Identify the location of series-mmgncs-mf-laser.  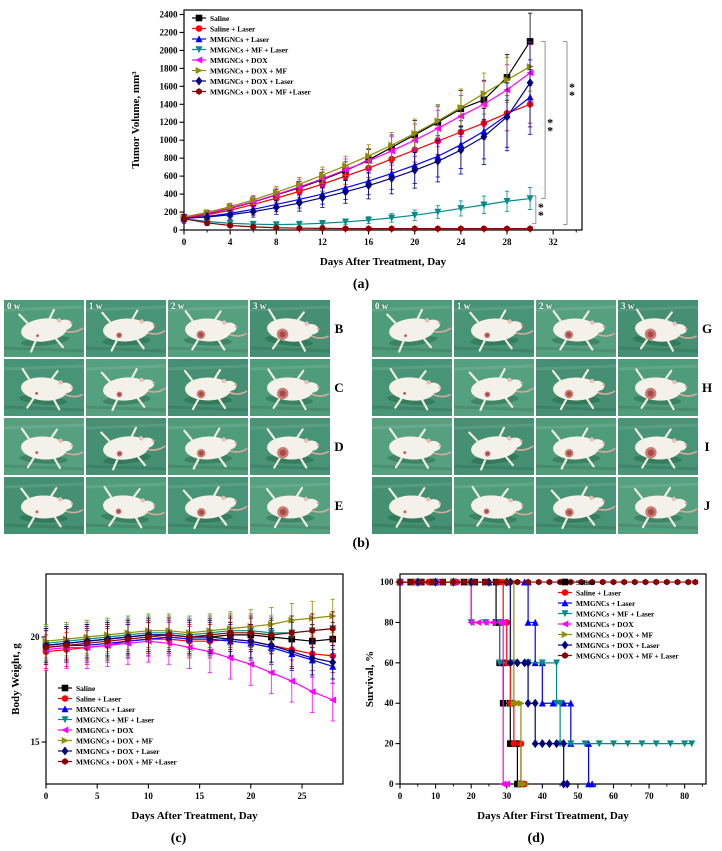
(546, 663).